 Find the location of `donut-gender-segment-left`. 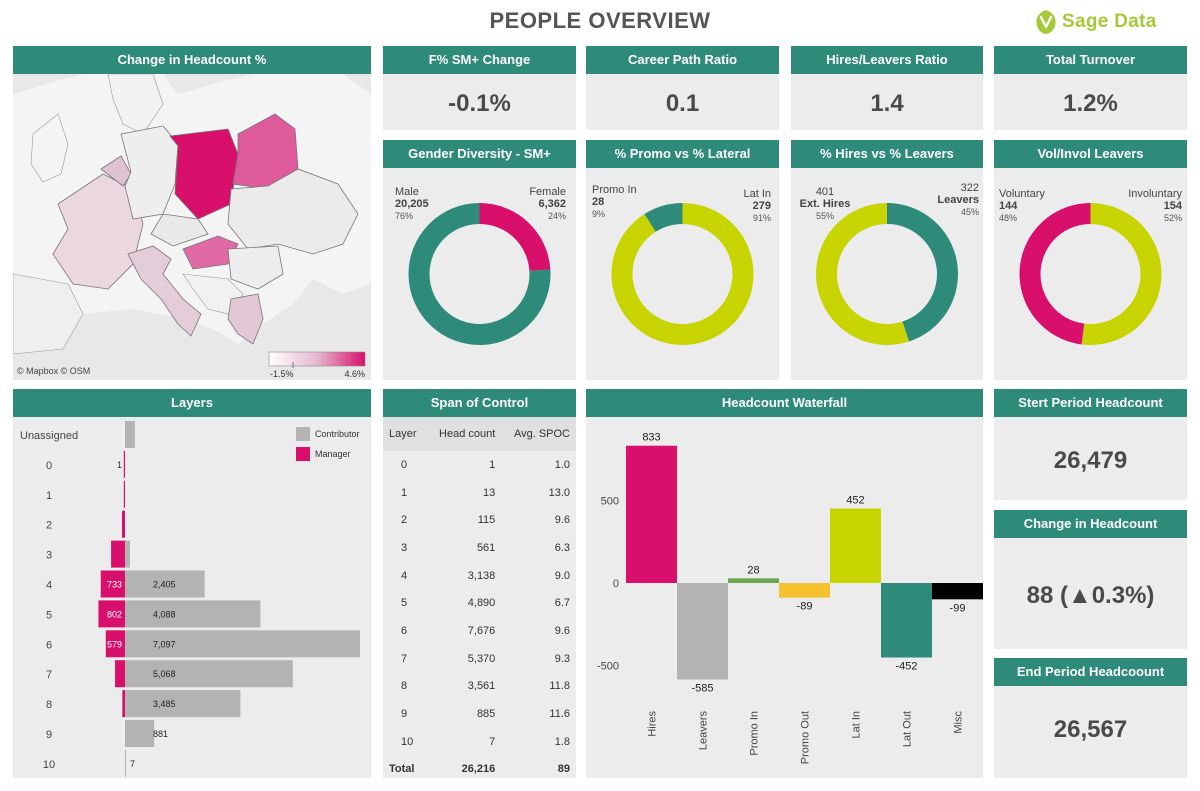

donut-gender-segment-left is located at coordinates (479, 274).